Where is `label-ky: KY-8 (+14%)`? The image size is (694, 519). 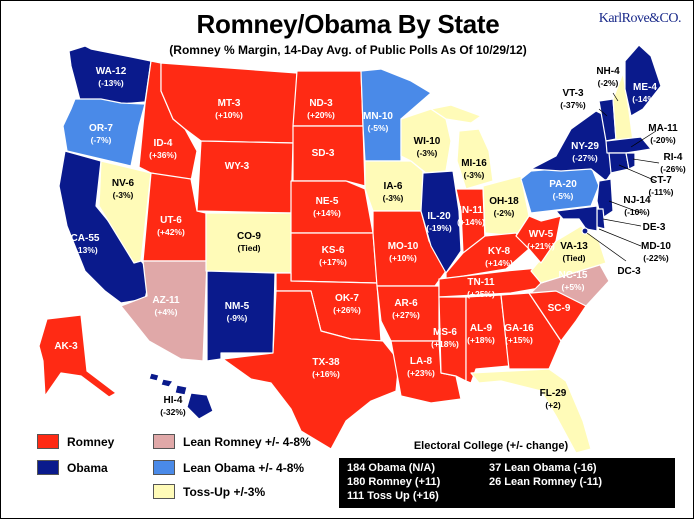
label-ky: KY-8 (+14%) is located at coordinates (499, 257).